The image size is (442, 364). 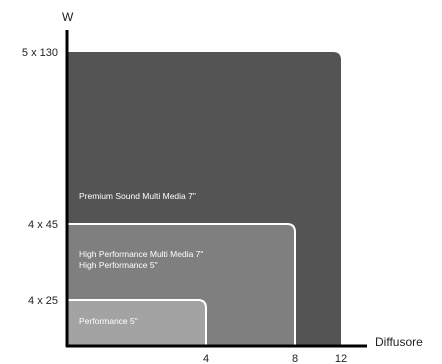 What do you see at coordinates (68, 17) in the screenshot?
I see `y-axis-title: W` at bounding box center [68, 17].